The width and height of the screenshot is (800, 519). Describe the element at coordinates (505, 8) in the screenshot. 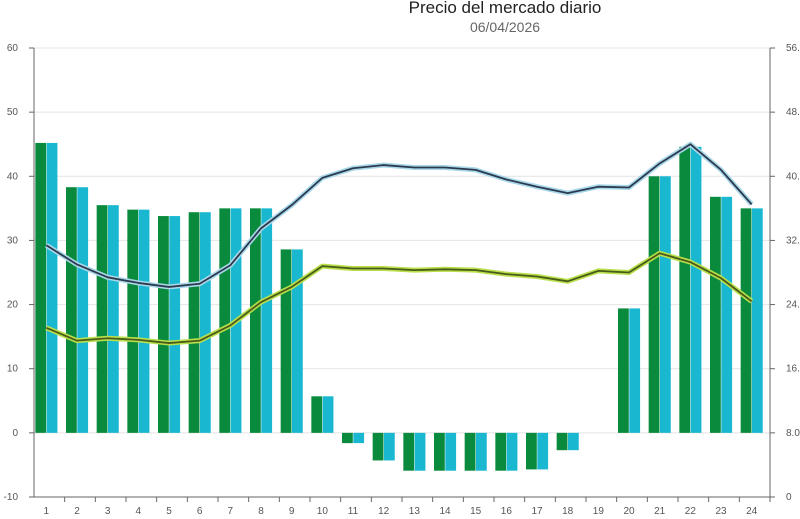

I see `chart-title: Precio del mercado diario` at that location.